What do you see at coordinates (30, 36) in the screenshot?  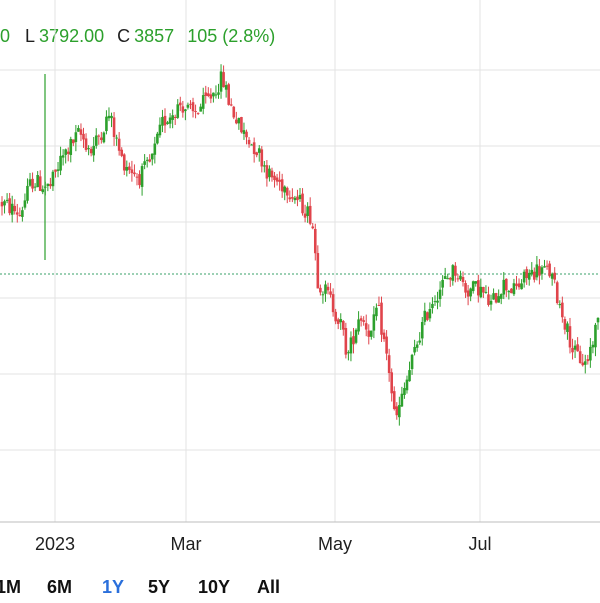 I see `low-key: L` at bounding box center [30, 36].